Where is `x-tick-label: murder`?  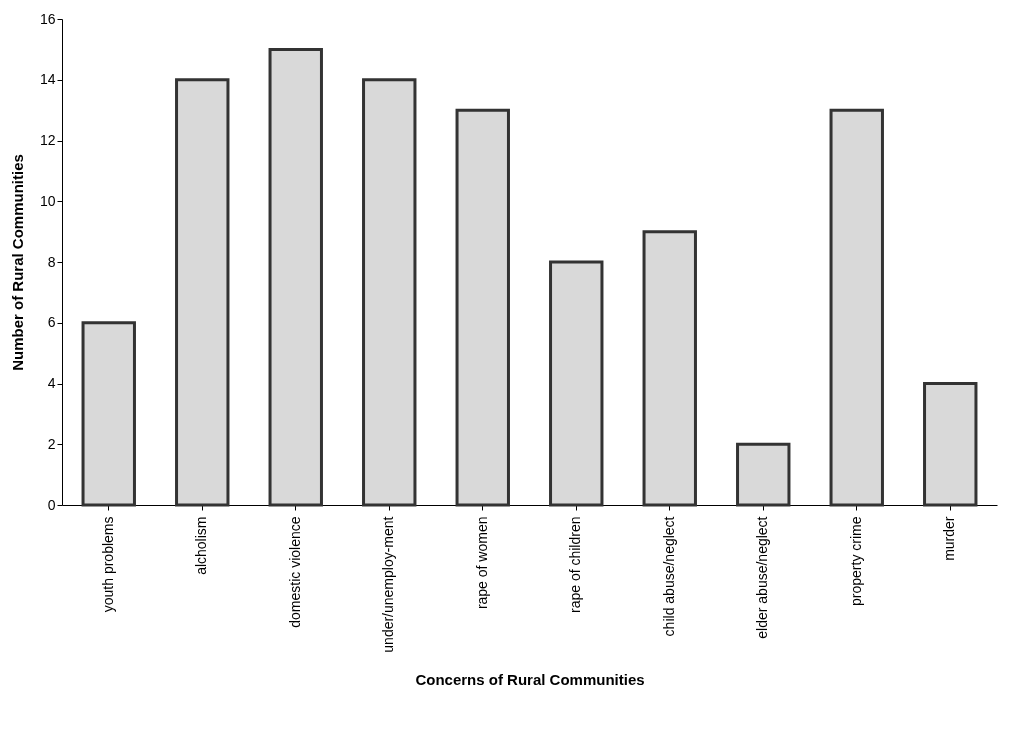
x-tick-label: murder is located at coordinates (949, 538).